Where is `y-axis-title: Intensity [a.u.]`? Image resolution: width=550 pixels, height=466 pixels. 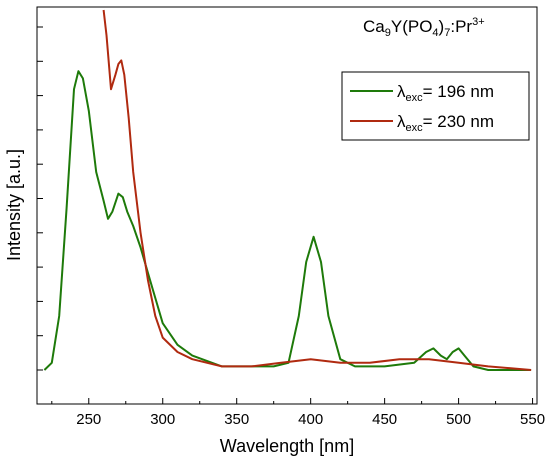 y-axis-title: Intensity [a.u.] is located at coordinates (14, 205).